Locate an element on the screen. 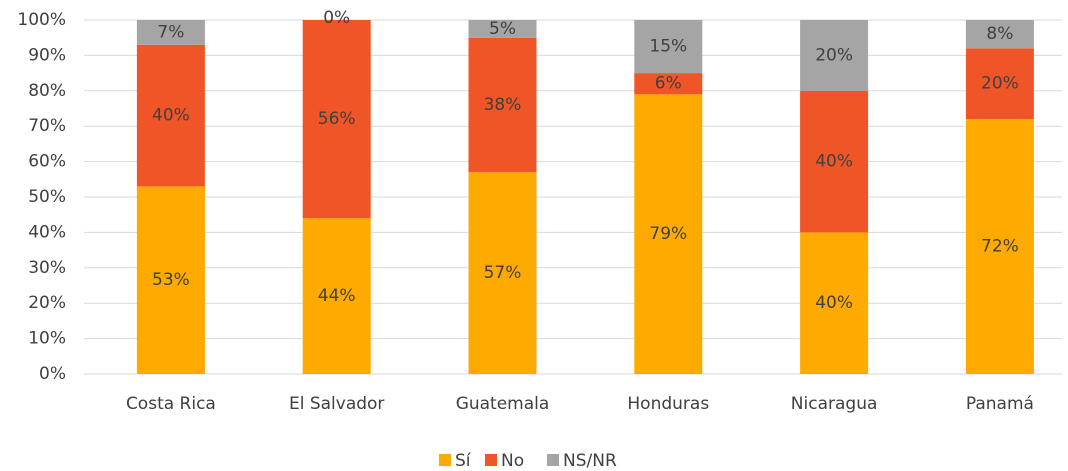  data-label: 8% is located at coordinates (999, 34).